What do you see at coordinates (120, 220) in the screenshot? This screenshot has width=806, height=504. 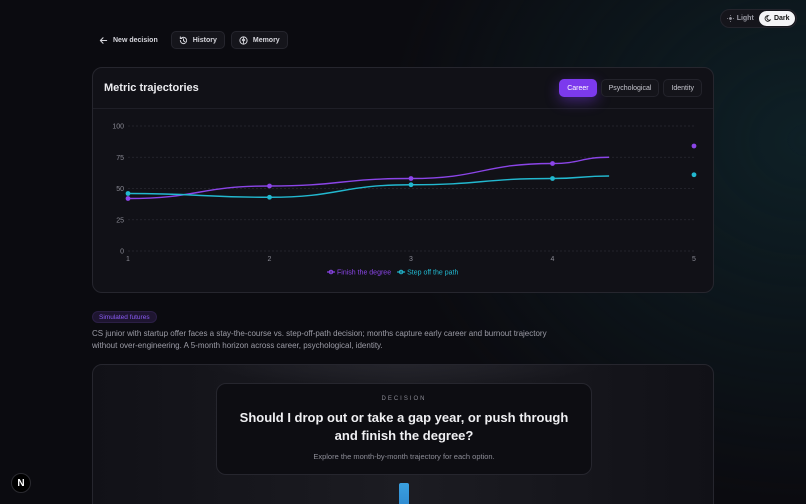 I see `y-tick-label: 25` at bounding box center [120, 220].